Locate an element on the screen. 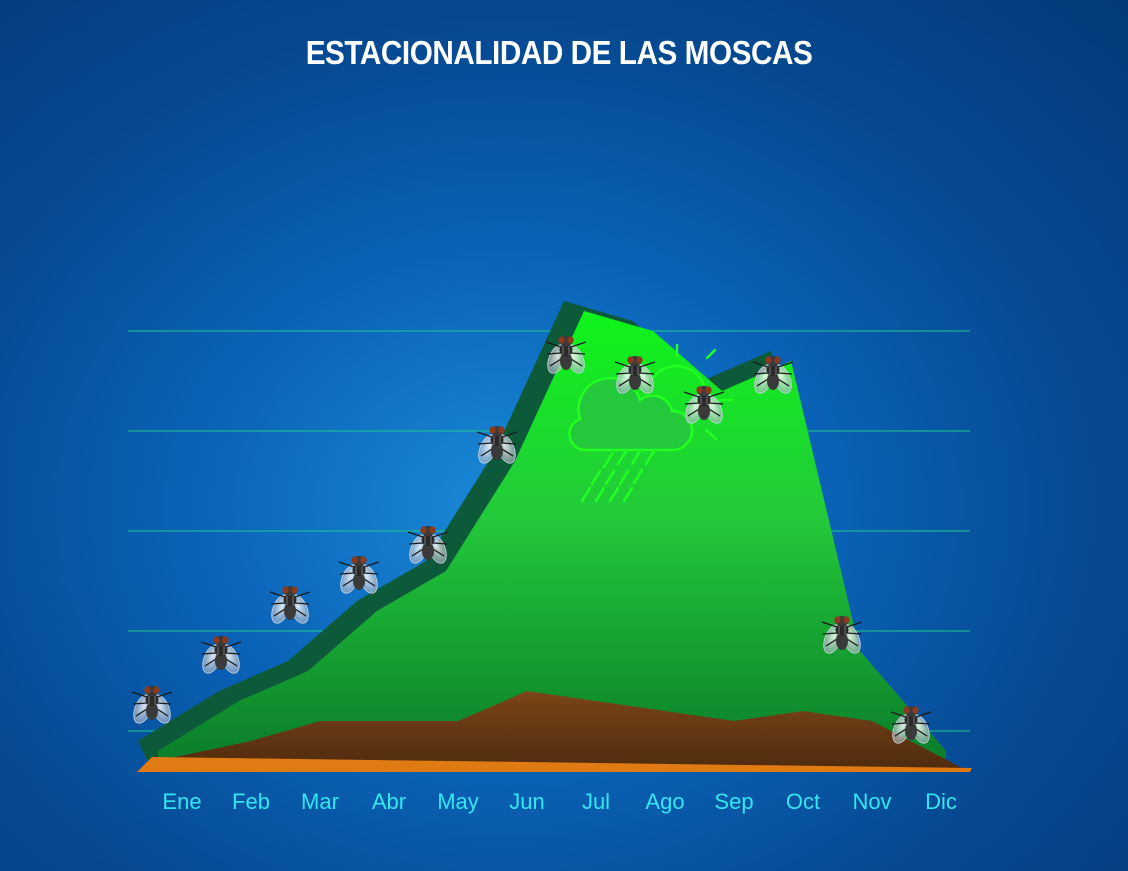 Image resolution: width=1128 pixels, height=871 pixels. x-tick-label-Oct: Oct is located at coordinates (803, 801).